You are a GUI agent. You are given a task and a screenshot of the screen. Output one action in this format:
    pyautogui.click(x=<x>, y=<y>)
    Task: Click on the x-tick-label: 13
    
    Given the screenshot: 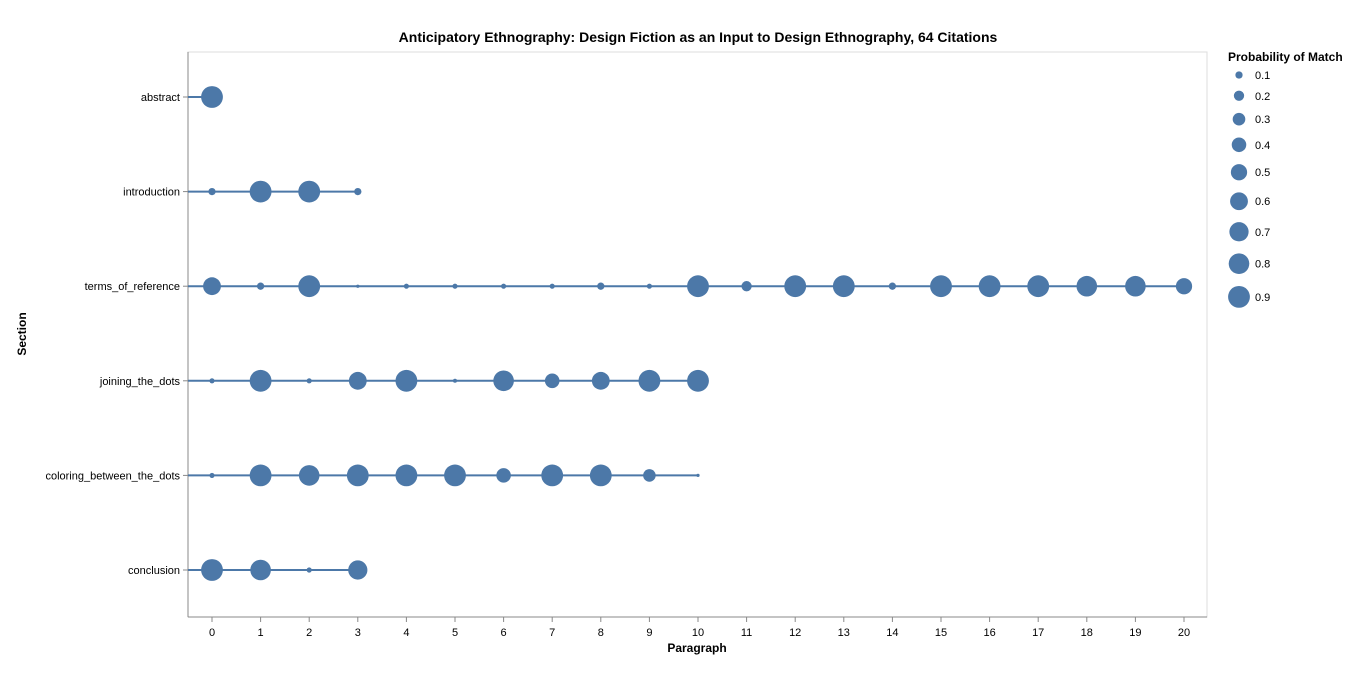 What is the action you would take?
    pyautogui.click(x=844, y=633)
    